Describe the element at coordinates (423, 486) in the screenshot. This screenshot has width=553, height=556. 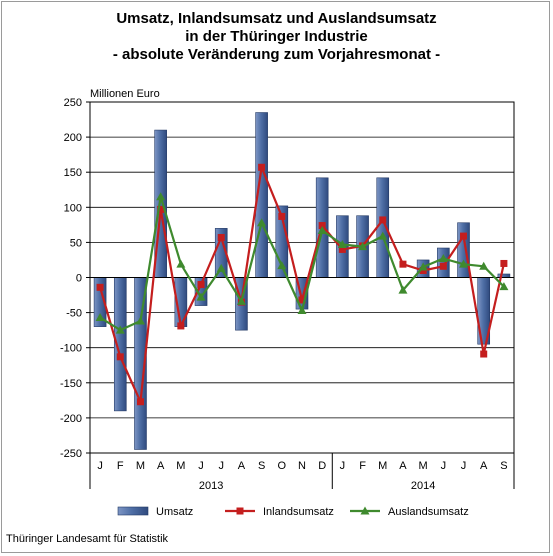
I see `year-label: 2014` at that location.